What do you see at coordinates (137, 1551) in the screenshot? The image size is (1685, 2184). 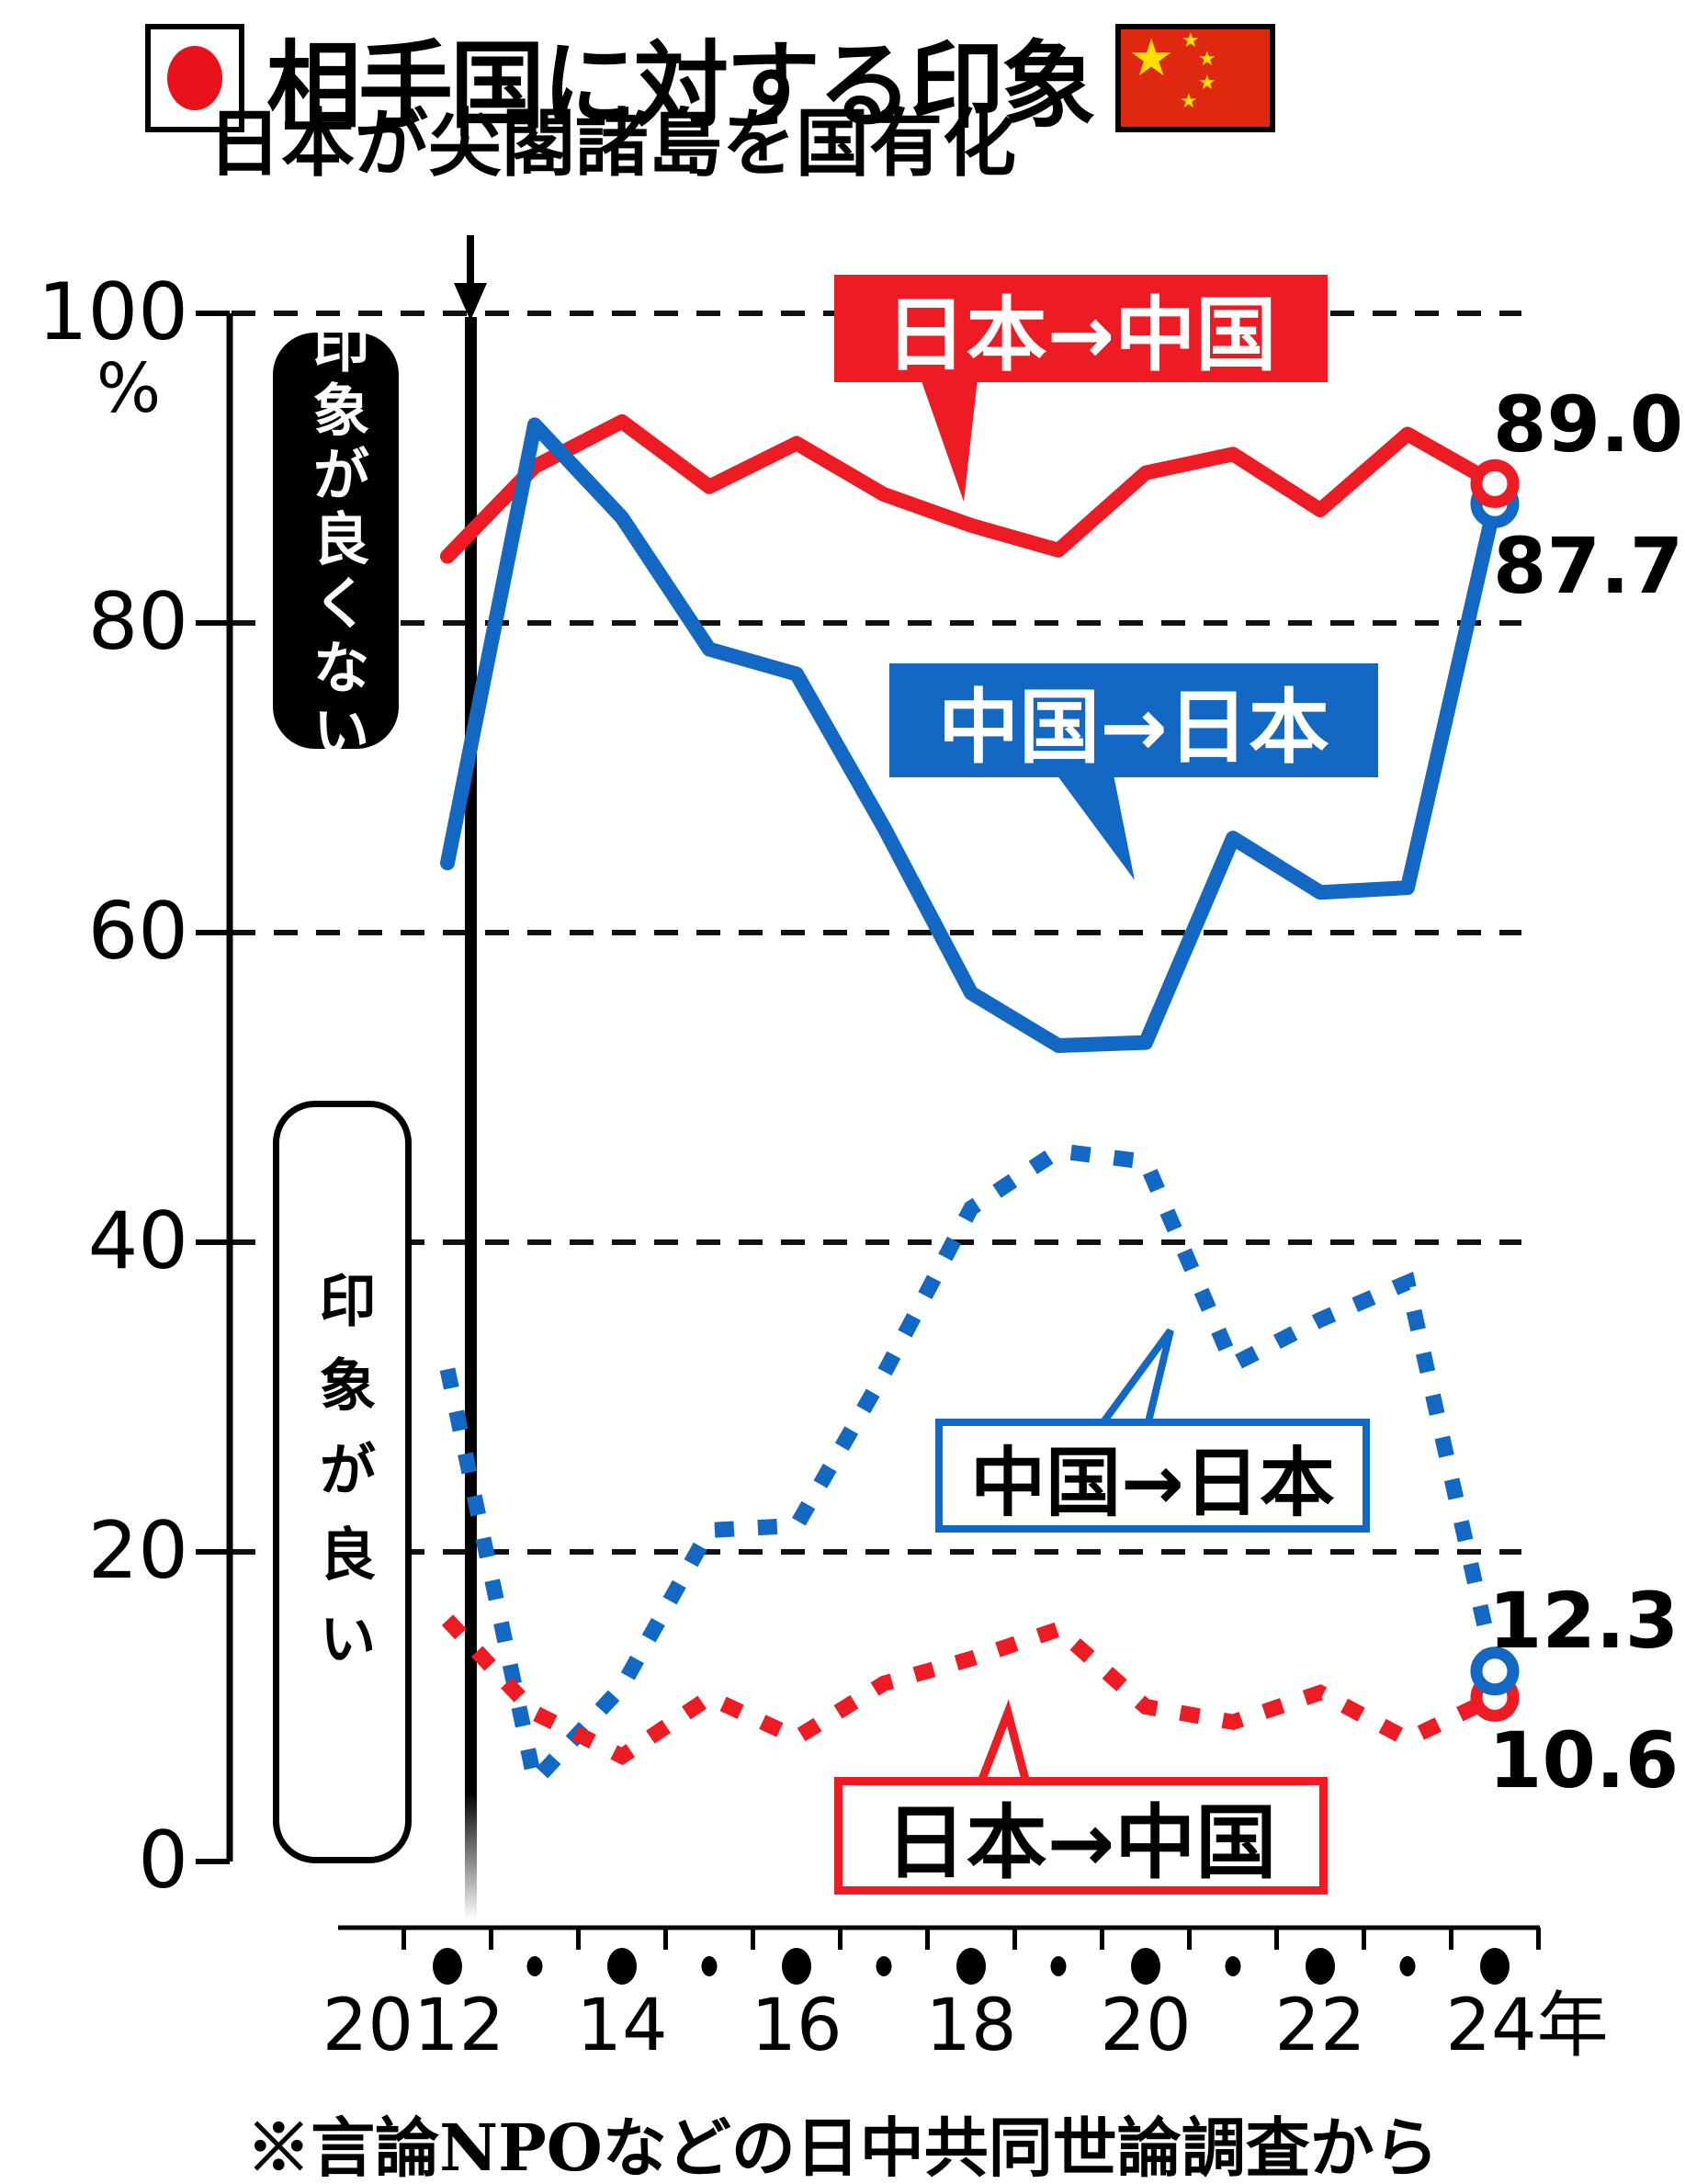 I see `y-tick-label-20: 20` at bounding box center [137, 1551].